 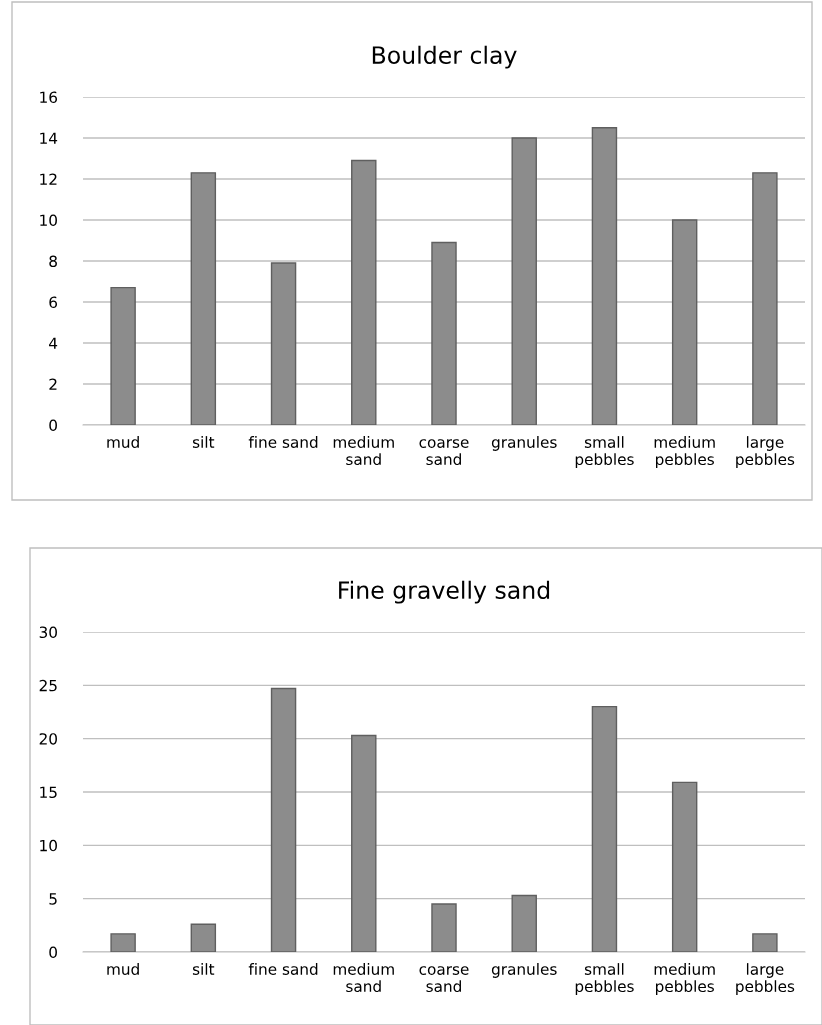 What do you see at coordinates (53, 899) in the screenshot?
I see `y-tick-label: 5` at bounding box center [53, 899].